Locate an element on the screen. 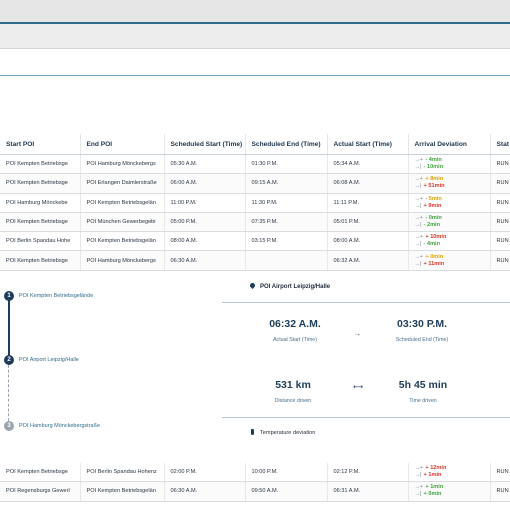 The height and width of the screenshot is (510, 510). scheduled-start-cell: 02:00 P.M. is located at coordinates (205, 473).